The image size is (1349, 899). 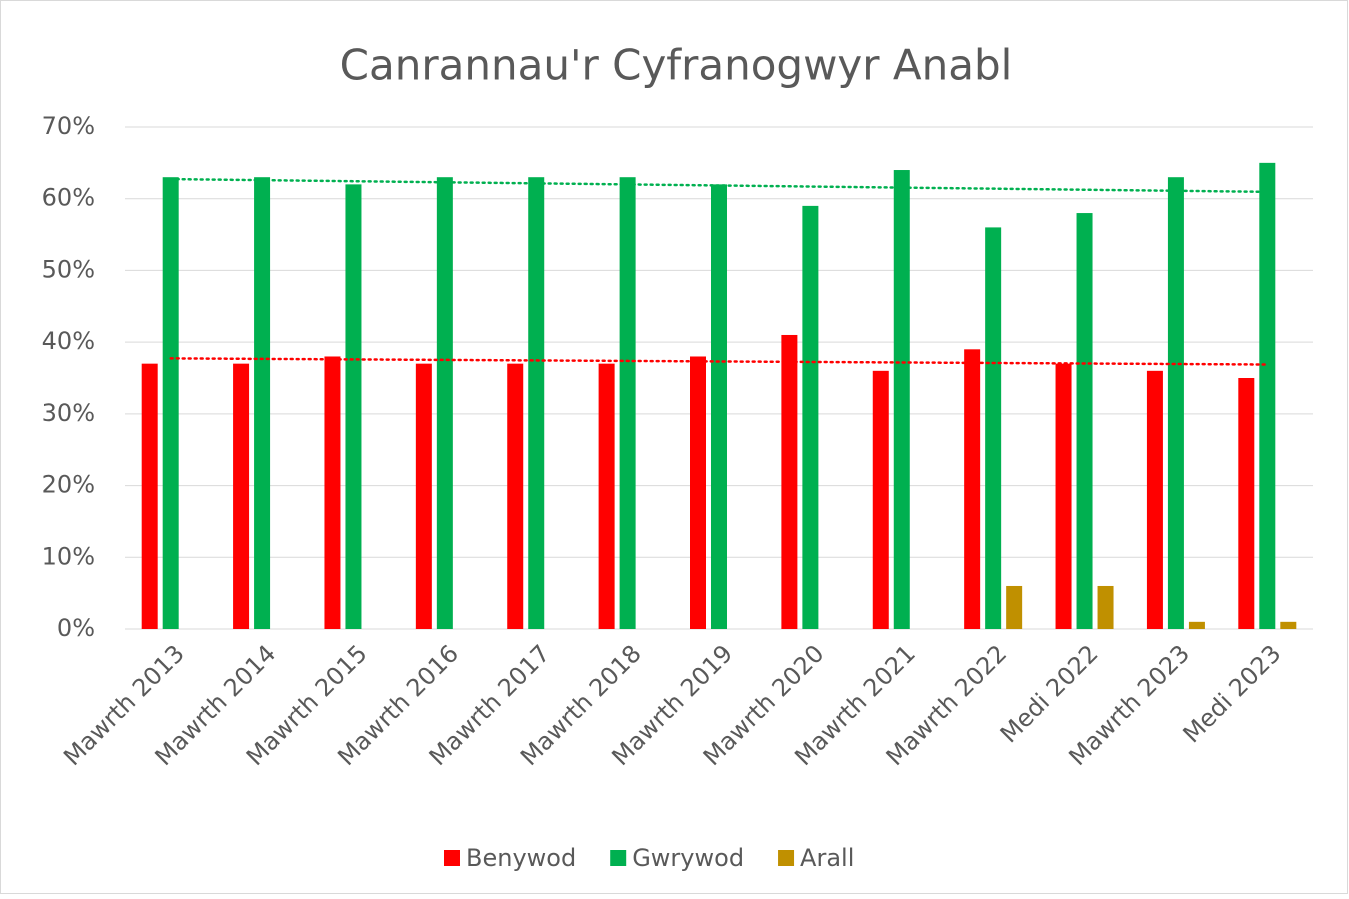 What do you see at coordinates (68, 126) in the screenshot?
I see `y-tick-label: 70%` at bounding box center [68, 126].